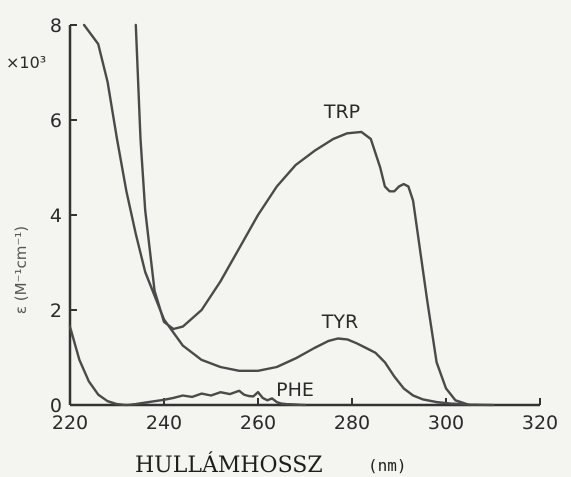  What do you see at coordinates (258, 423) in the screenshot?
I see `x-tick-label: 260` at bounding box center [258, 423].